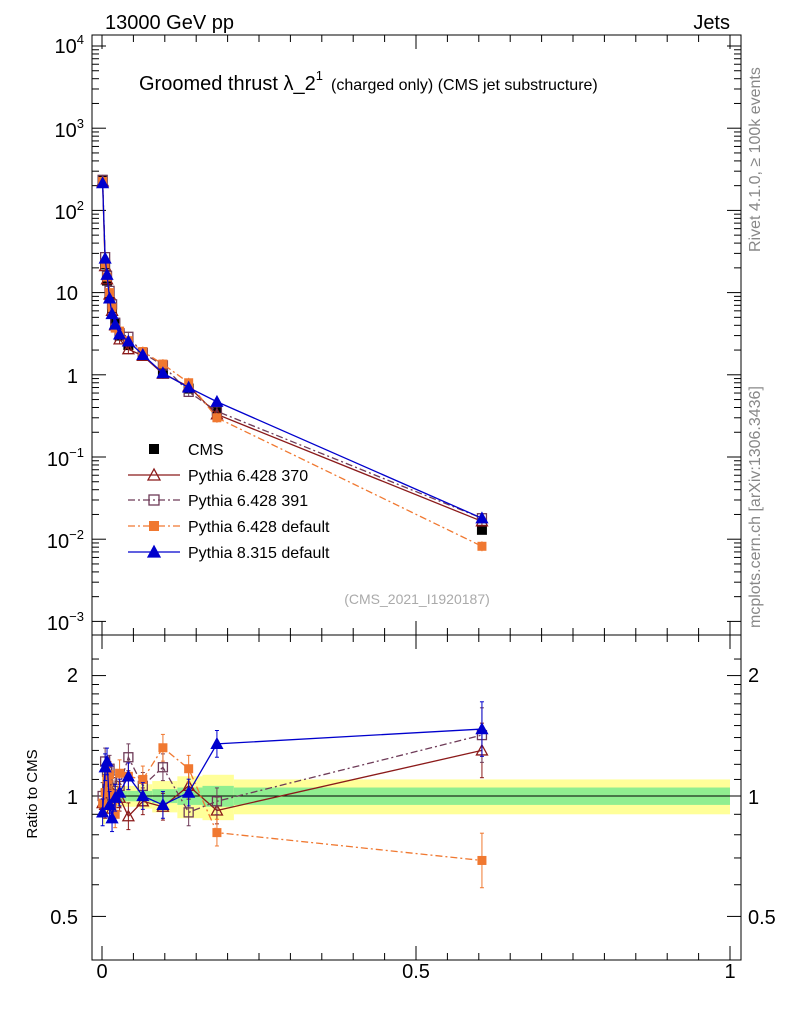  I want to click on ratio-right-tick-label-0.5: 0.5, so click(762, 918).